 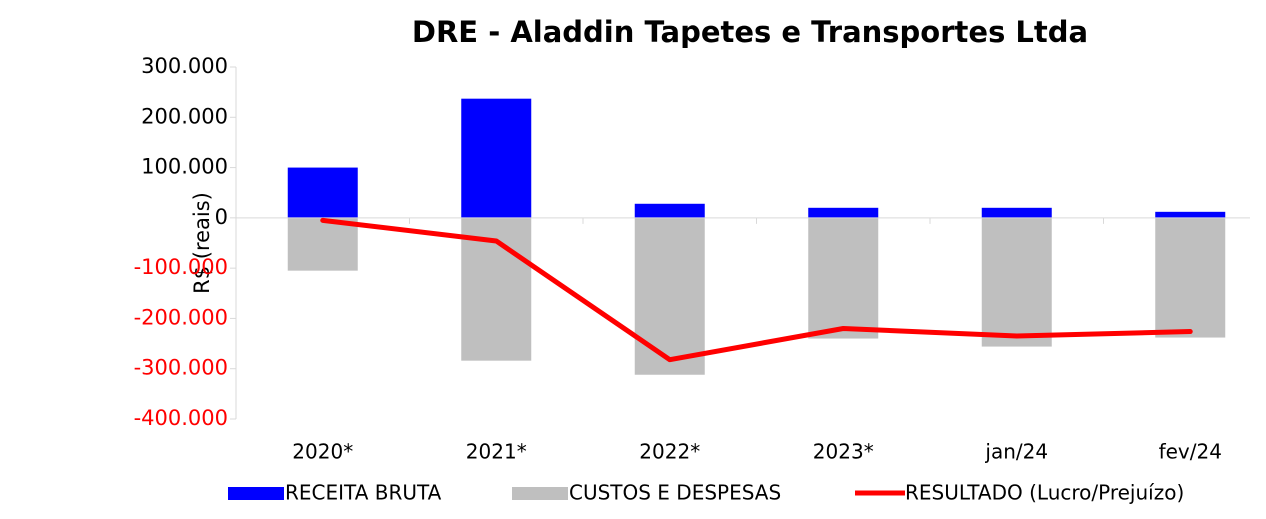 I want to click on chart-title: DRE - Aladdin Tapetes e Transportes Ltda, so click(x=750, y=32).